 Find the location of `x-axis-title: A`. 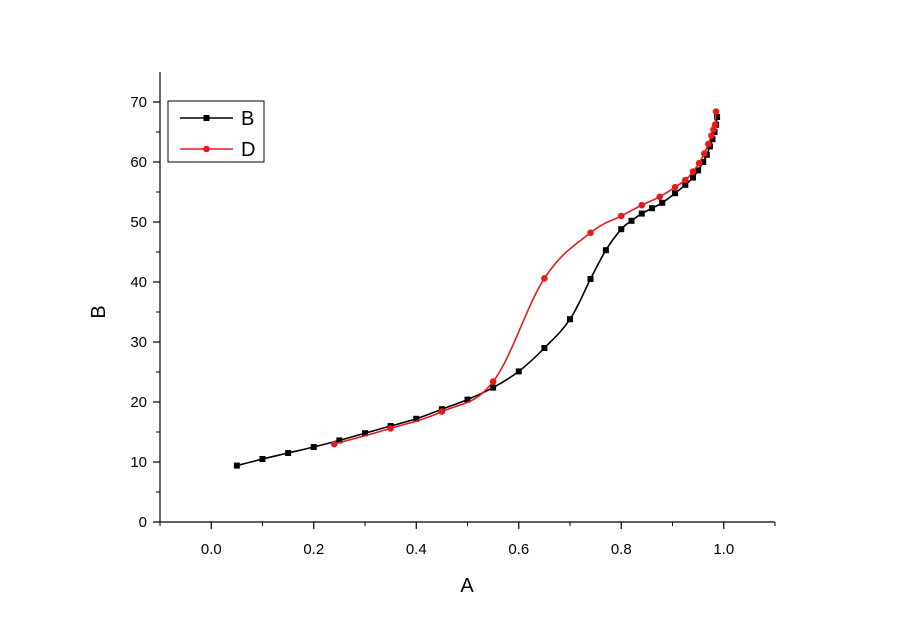

x-axis-title: A is located at coordinates (467, 586).